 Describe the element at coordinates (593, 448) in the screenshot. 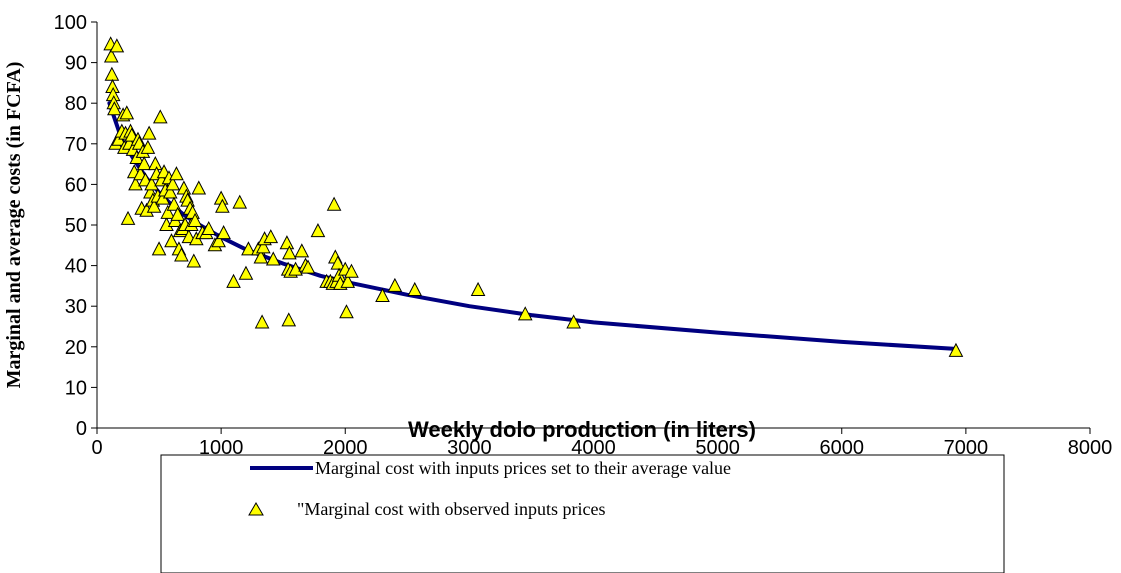

I see `x-tick-label: 4000` at that location.